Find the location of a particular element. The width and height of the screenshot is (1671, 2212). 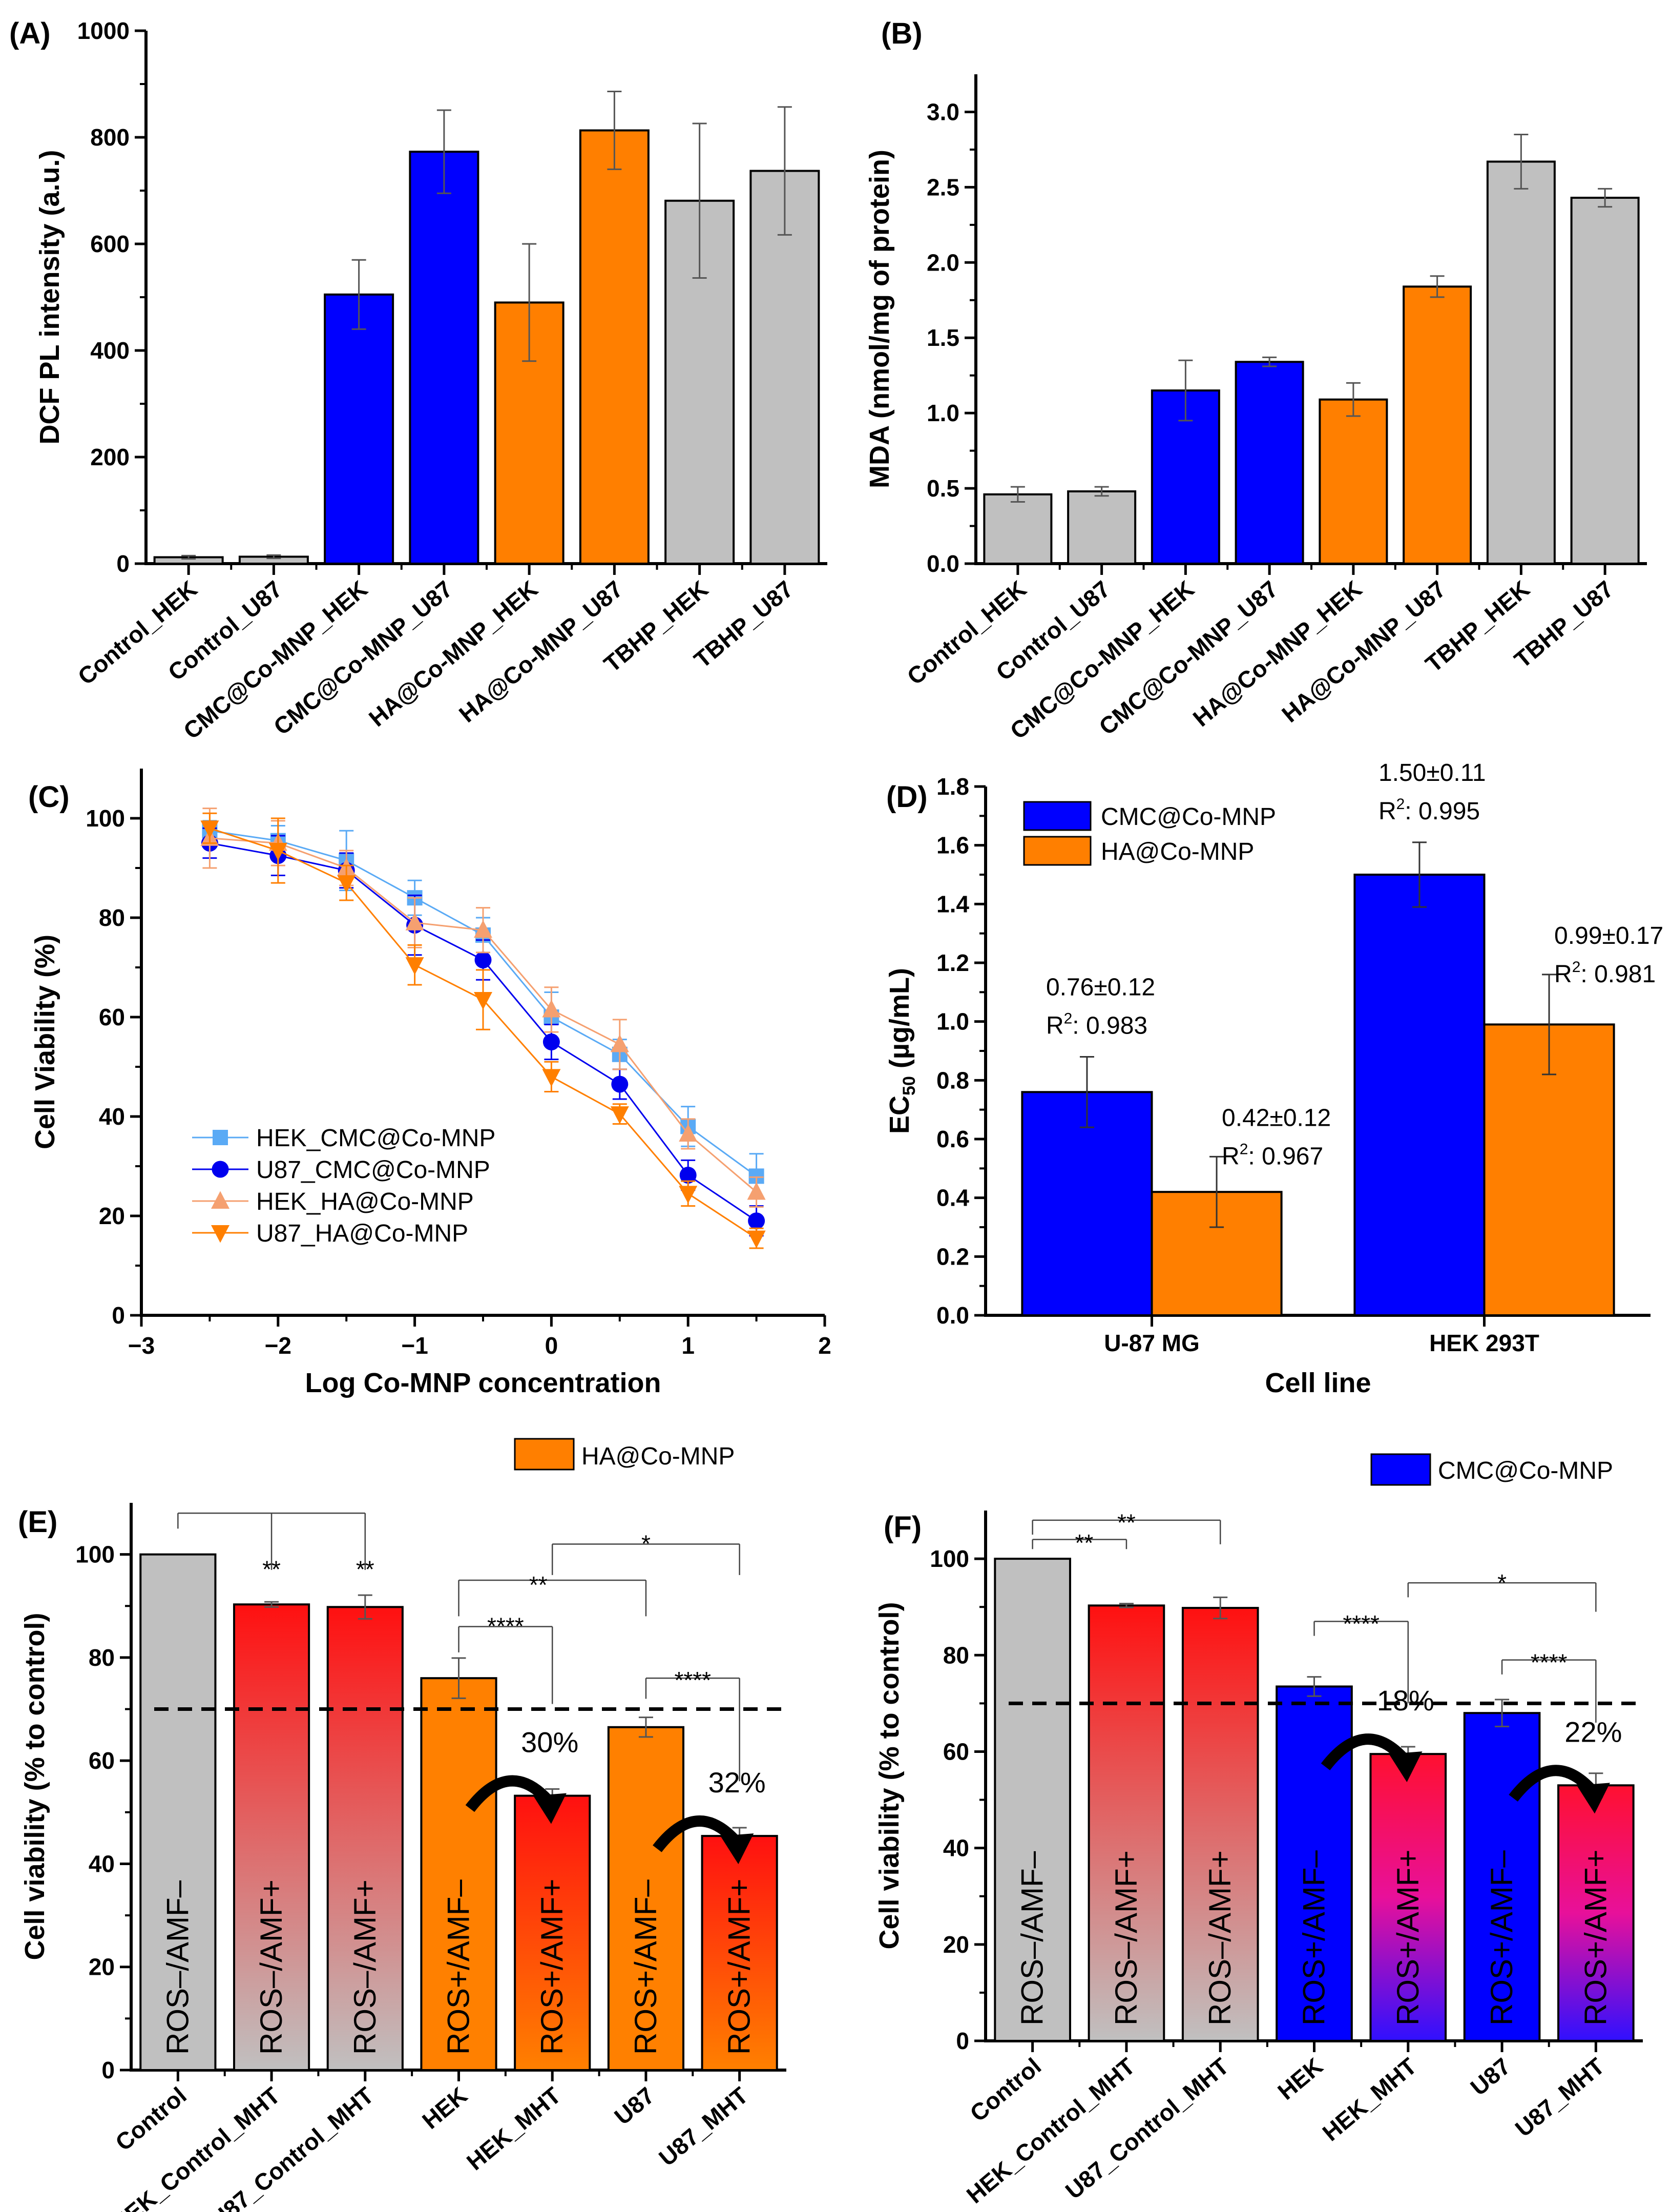

x-tick-label: 1 is located at coordinates (688, 1345).